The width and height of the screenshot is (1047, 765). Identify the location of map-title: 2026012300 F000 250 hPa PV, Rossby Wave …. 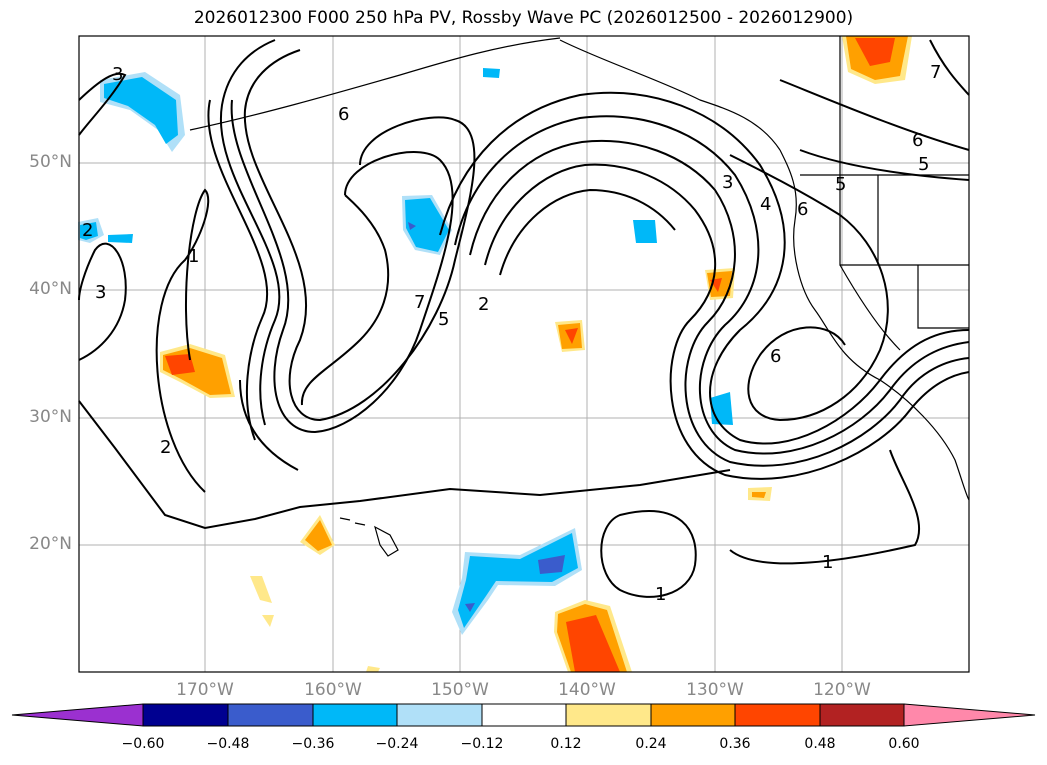
(523, 18).